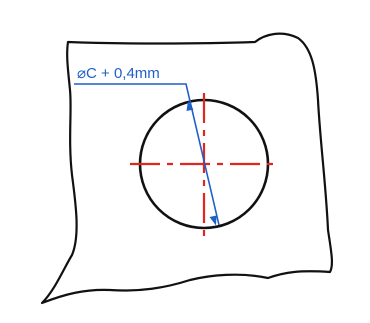  Describe the element at coordinates (190, 106) in the screenshot. I see `arrowhead-top` at that location.